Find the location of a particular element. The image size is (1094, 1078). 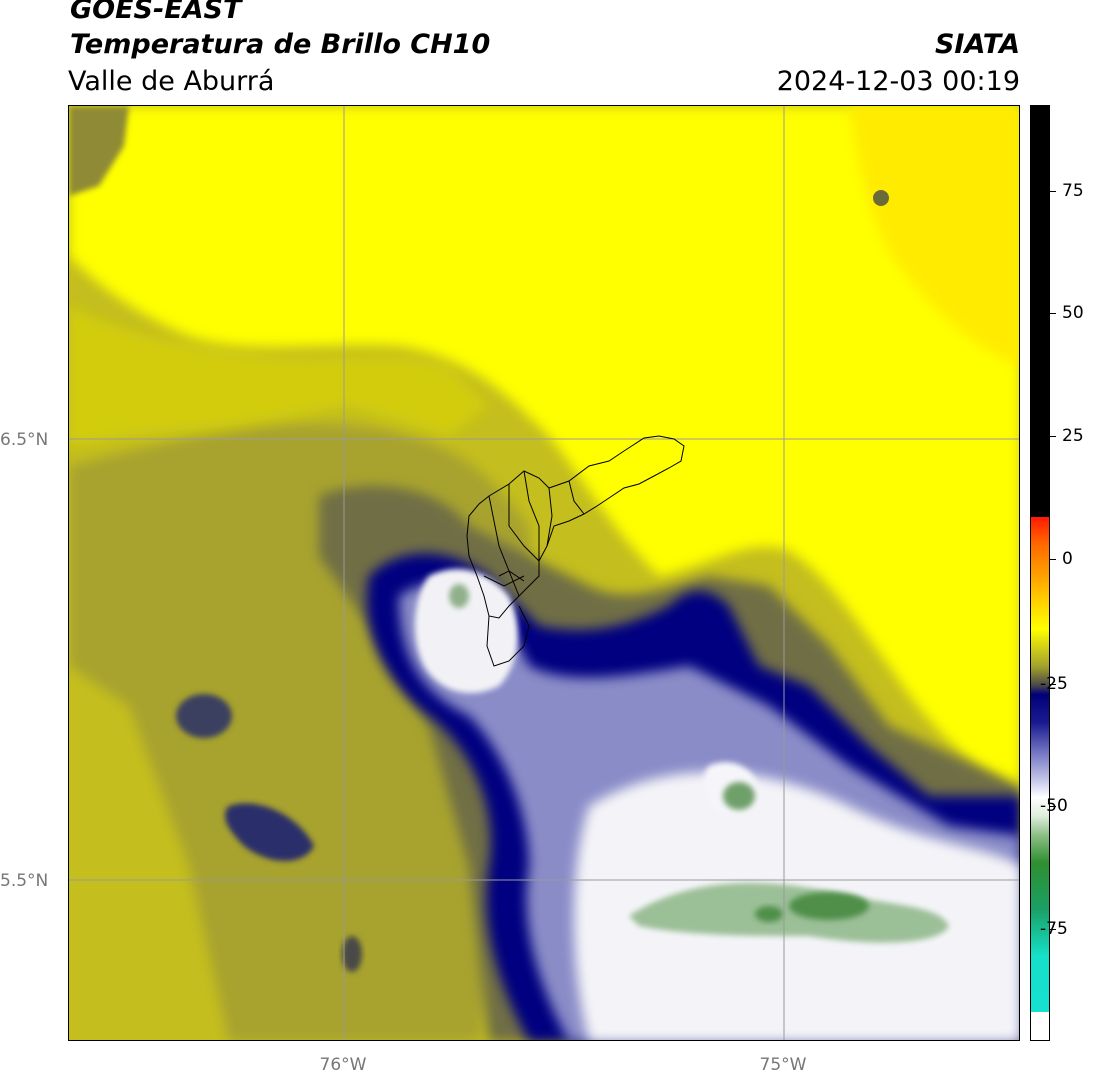

latitude-label-south: 5.5°N is located at coordinates (24, 881).